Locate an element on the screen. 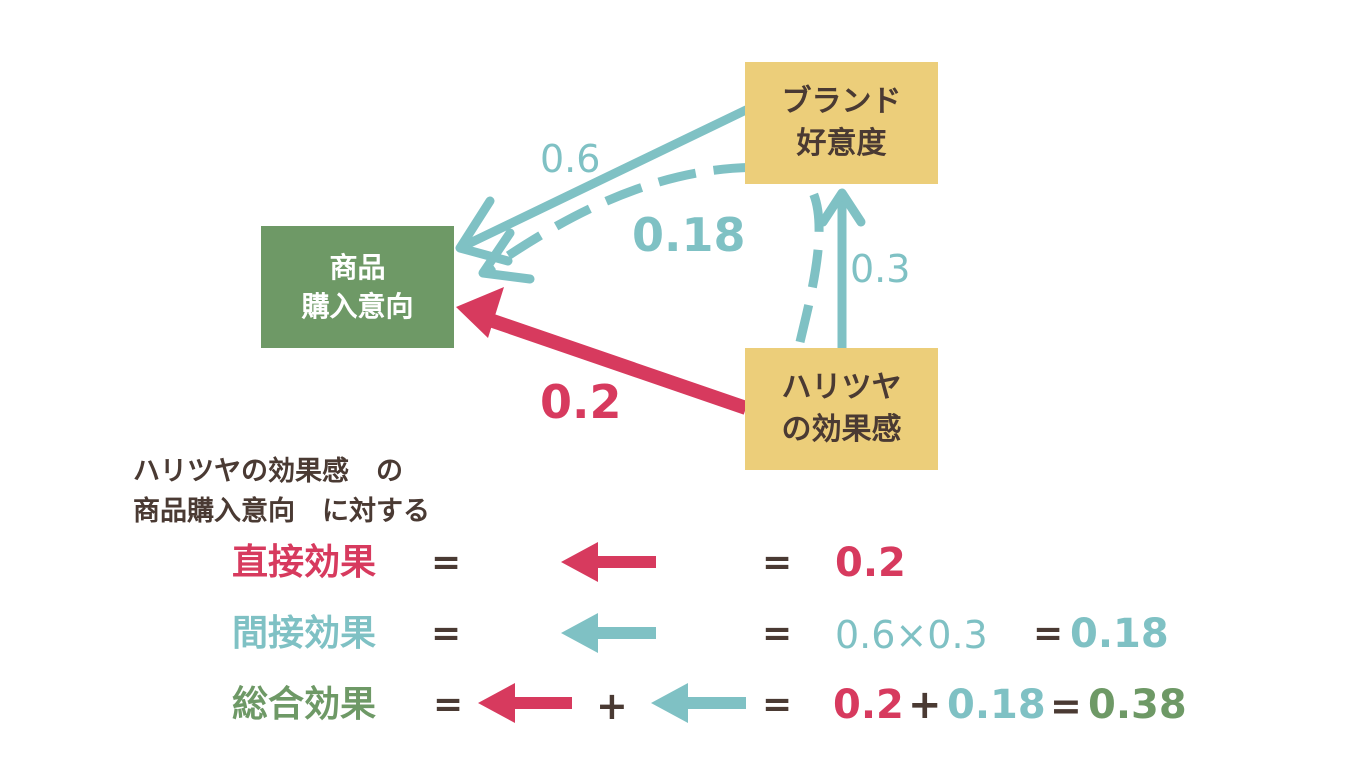 The height and width of the screenshot is (782, 1350). node-purchase-line2: 購入意向 is located at coordinates (357, 306).